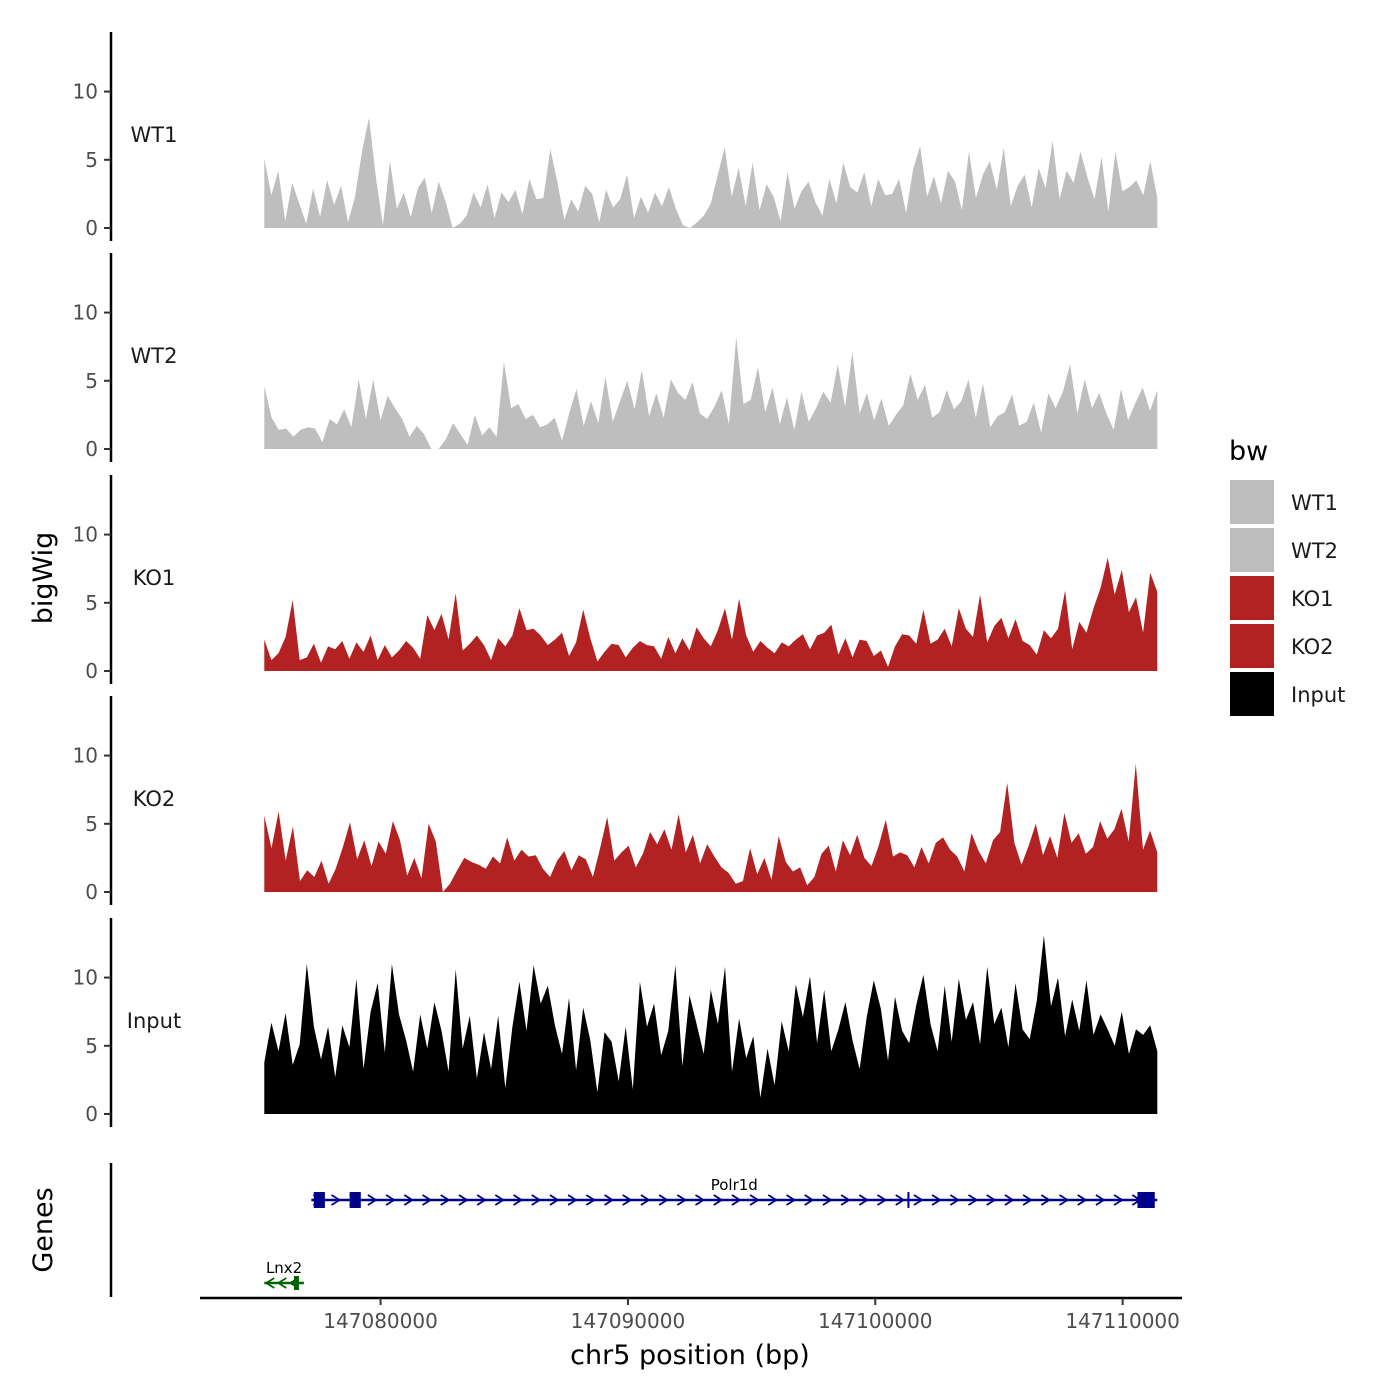 Image resolution: width=1400 pixels, height=1400 pixels. Describe the element at coordinates (1252, 694) in the screenshot. I see `legend-swatch-input` at that location.